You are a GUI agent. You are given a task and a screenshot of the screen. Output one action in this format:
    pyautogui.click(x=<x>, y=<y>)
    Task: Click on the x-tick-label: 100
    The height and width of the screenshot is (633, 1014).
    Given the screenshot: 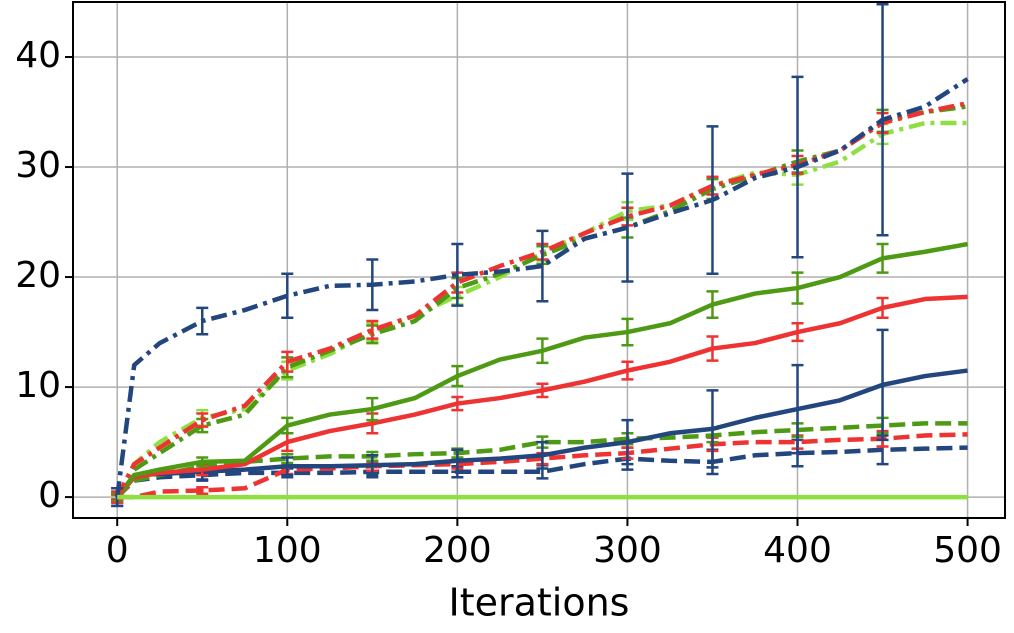 What is the action you would take?
    pyautogui.click(x=287, y=550)
    